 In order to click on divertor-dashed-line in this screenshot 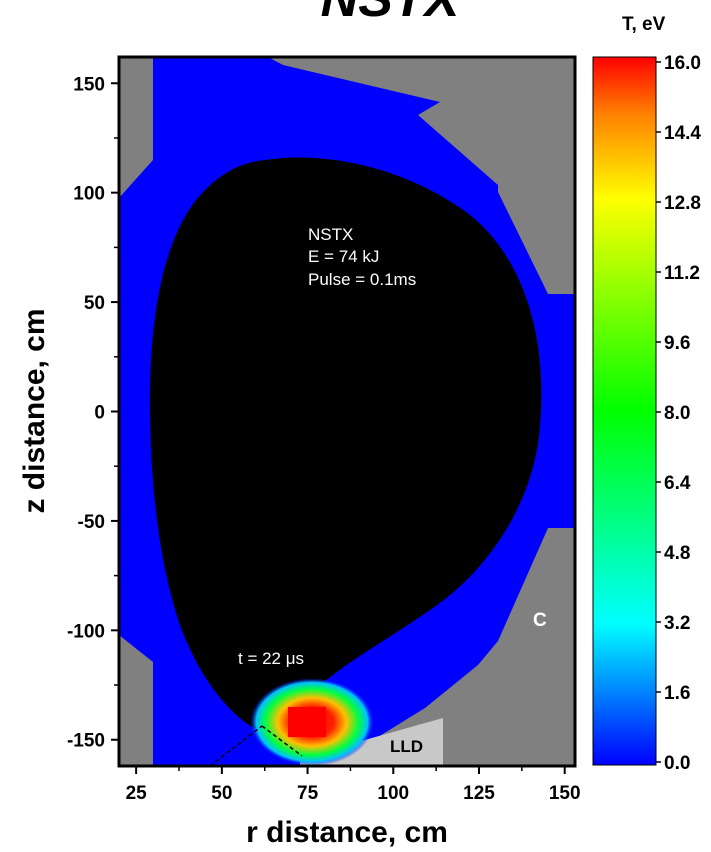, I will do `click(236, 745)`.